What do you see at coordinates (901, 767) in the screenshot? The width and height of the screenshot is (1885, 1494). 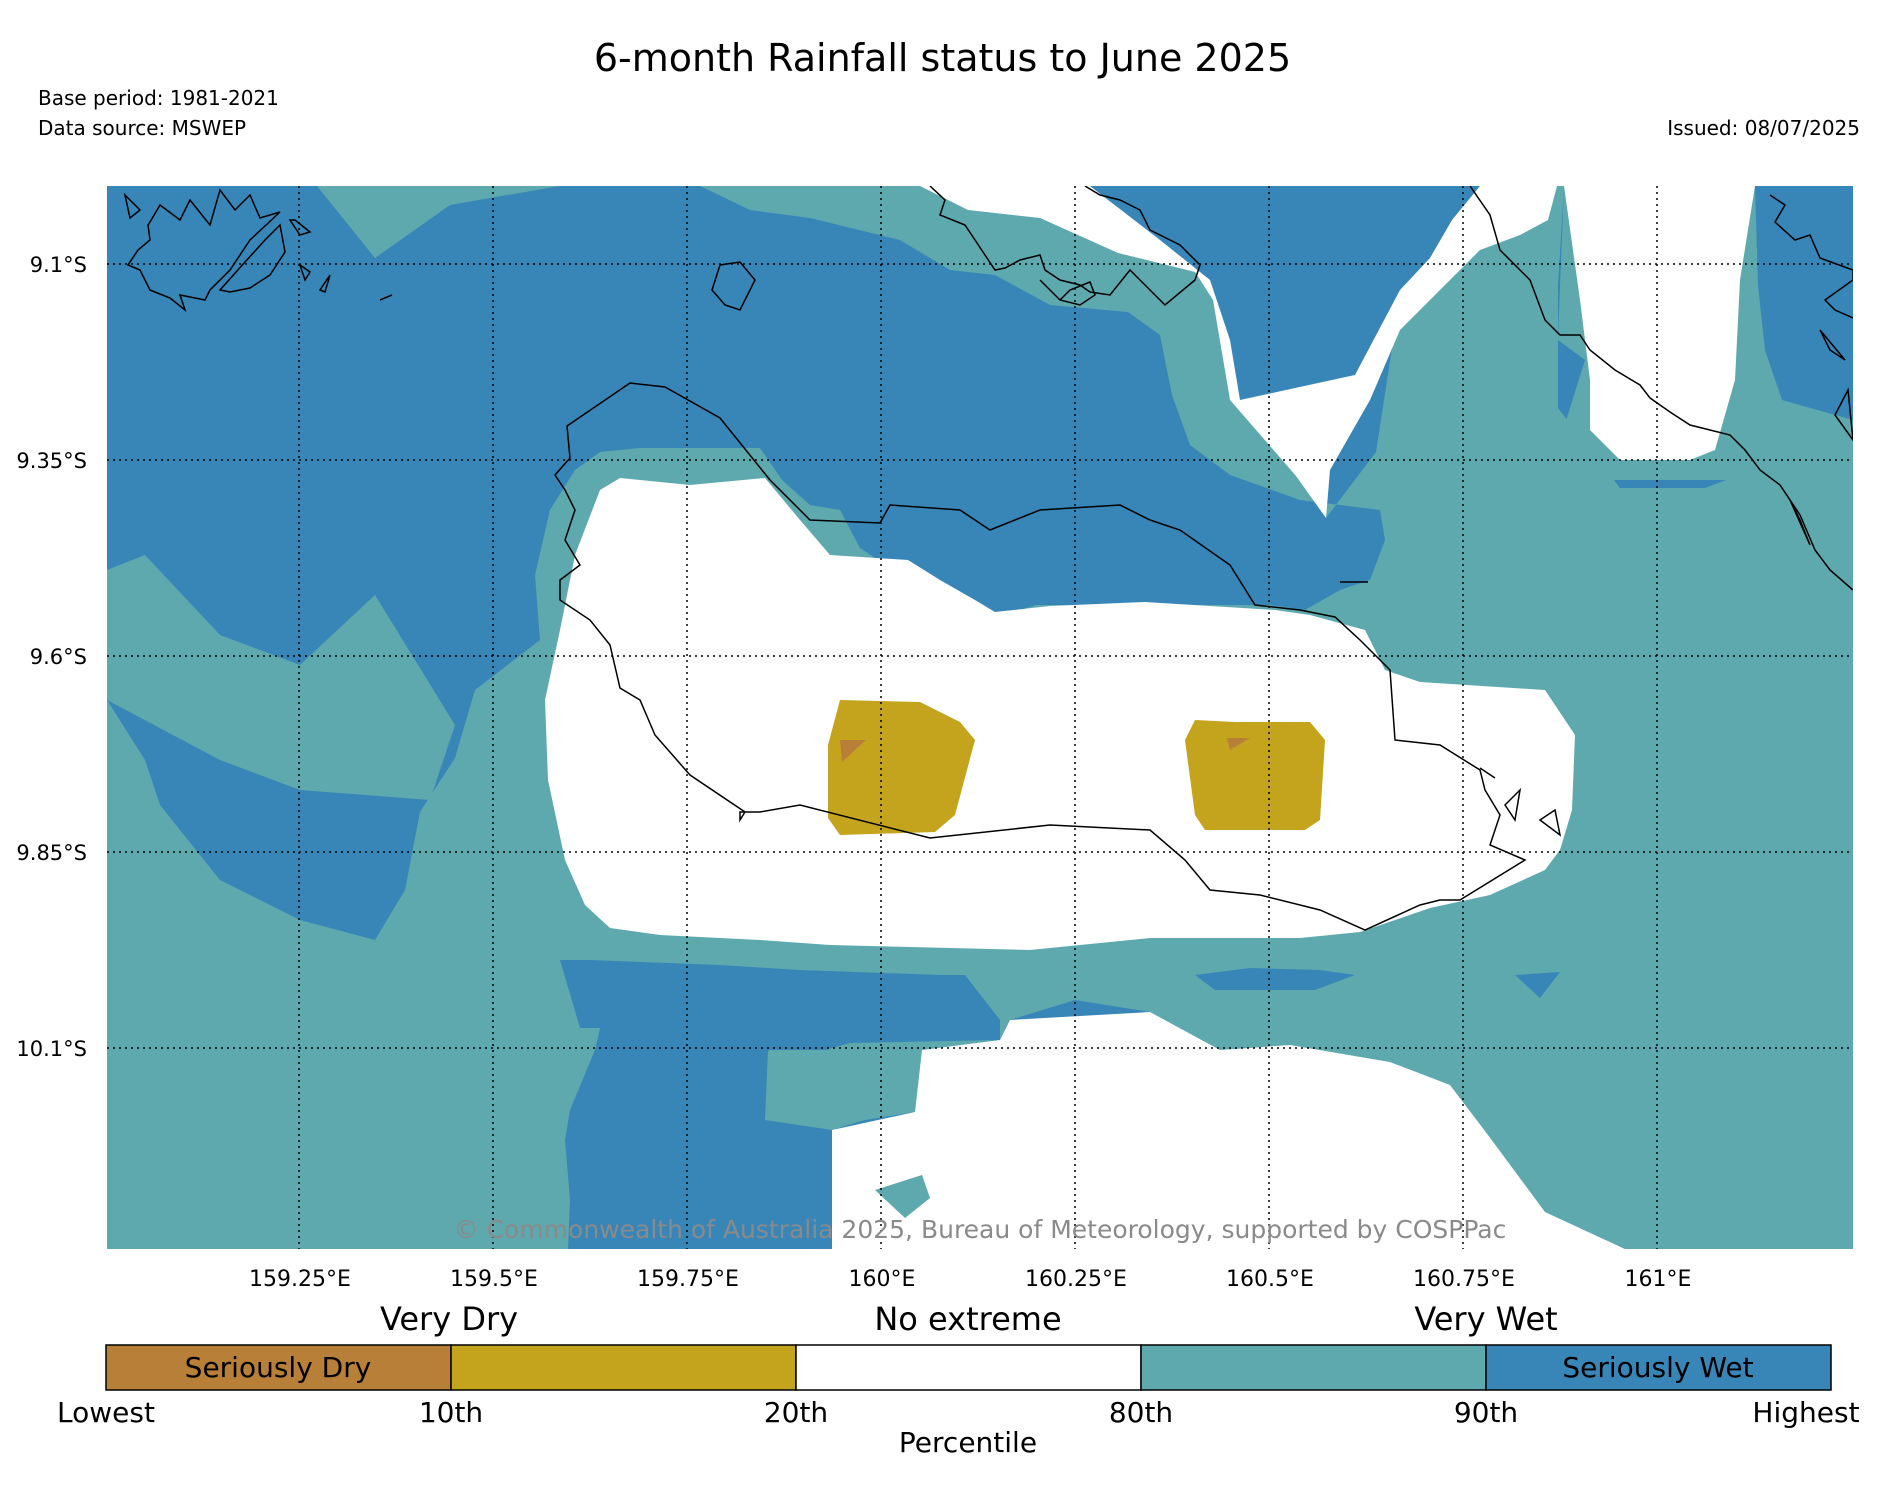 I see `very-dry-patch-west` at bounding box center [901, 767].